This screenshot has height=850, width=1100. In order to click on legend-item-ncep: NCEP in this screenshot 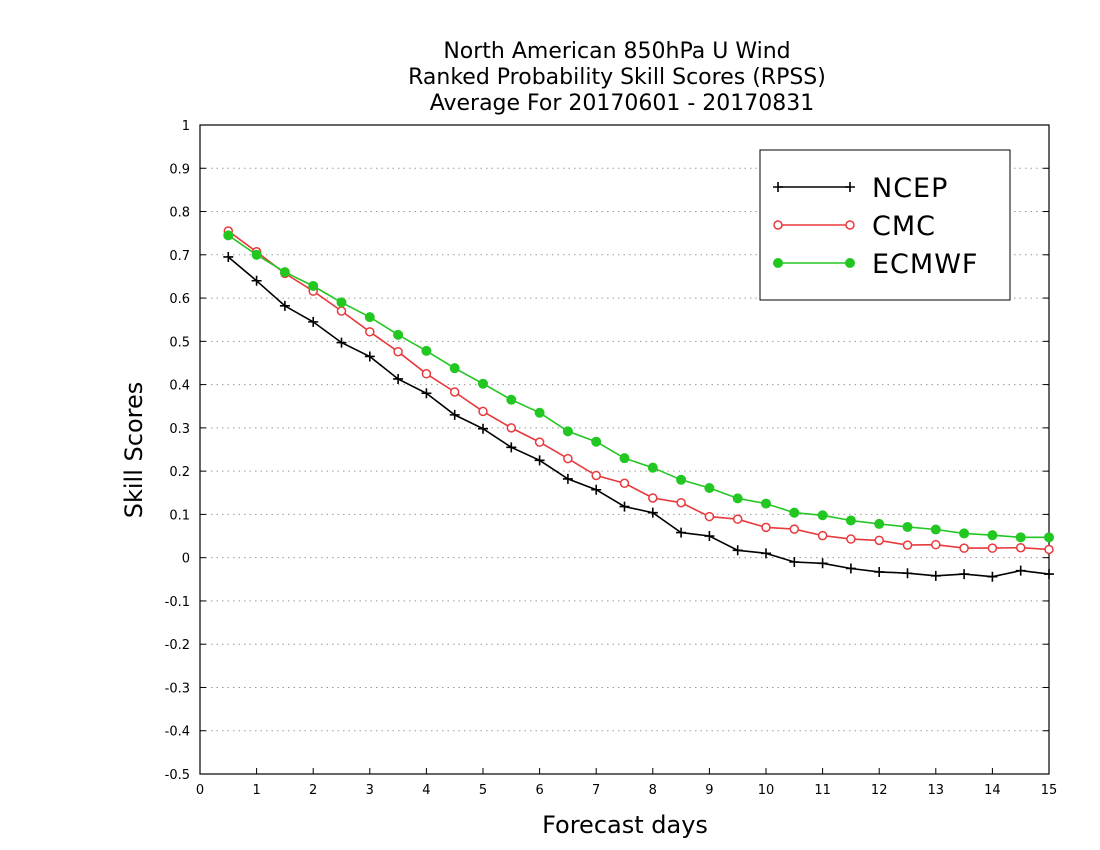, I will do `click(860, 188)`.